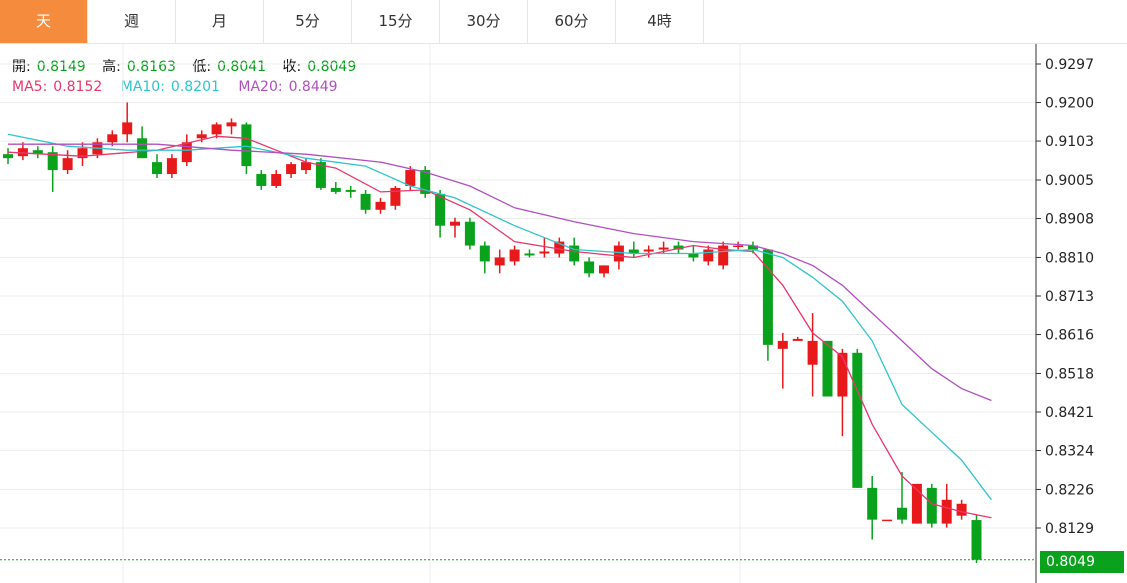 The height and width of the screenshot is (583, 1127). I want to click on ma20-label: MA20:, so click(260, 87).